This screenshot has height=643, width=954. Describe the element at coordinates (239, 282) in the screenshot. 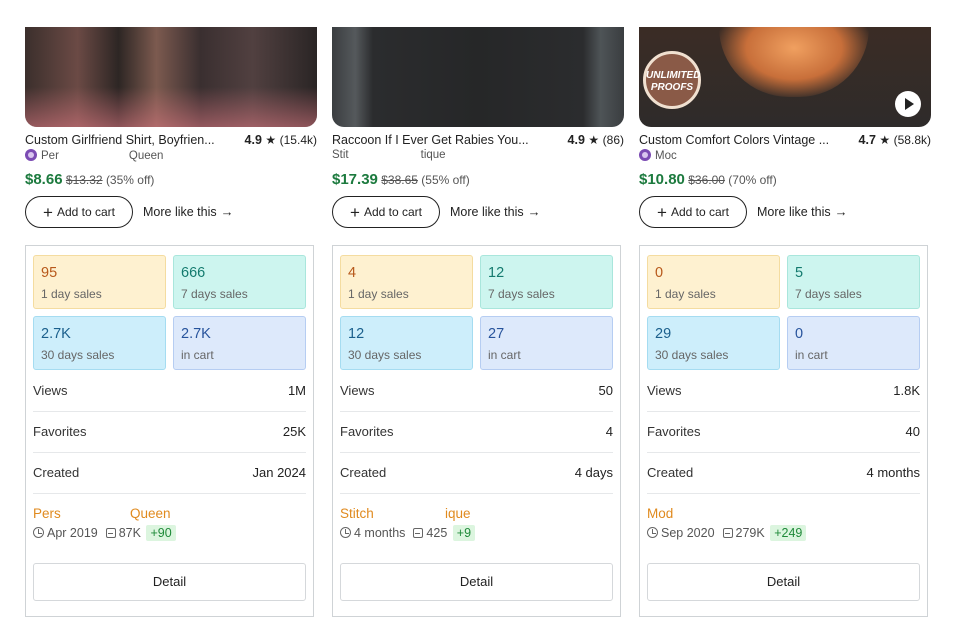

I see `week-sales-tile: 666 7 days sales` at that location.